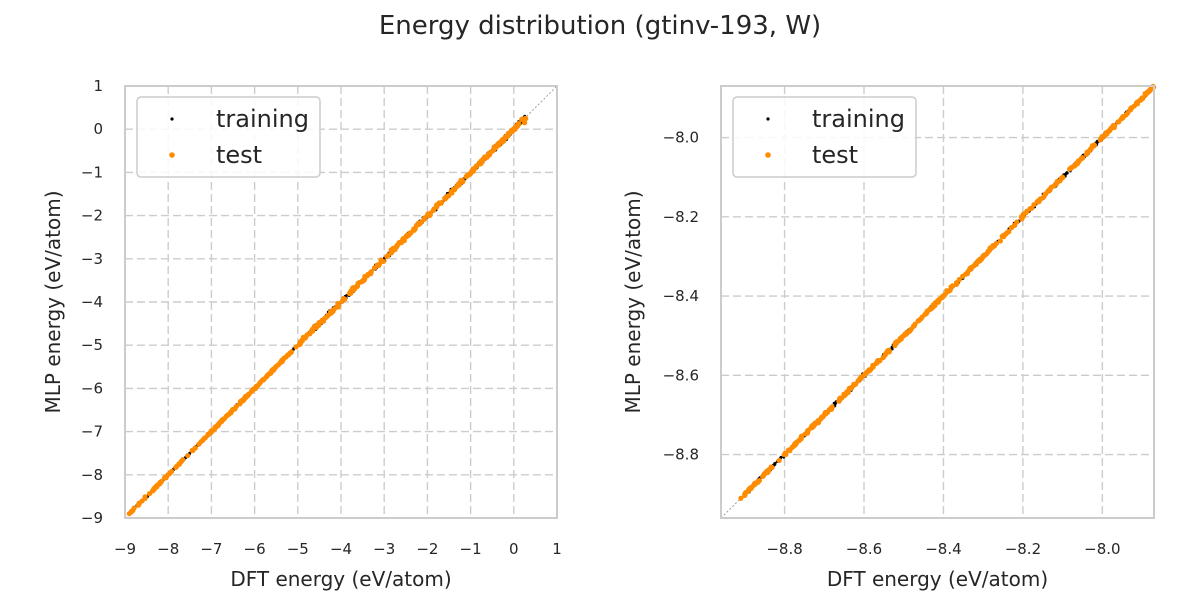  I want to click on y-tick-label: −8.2, so click(681, 217).